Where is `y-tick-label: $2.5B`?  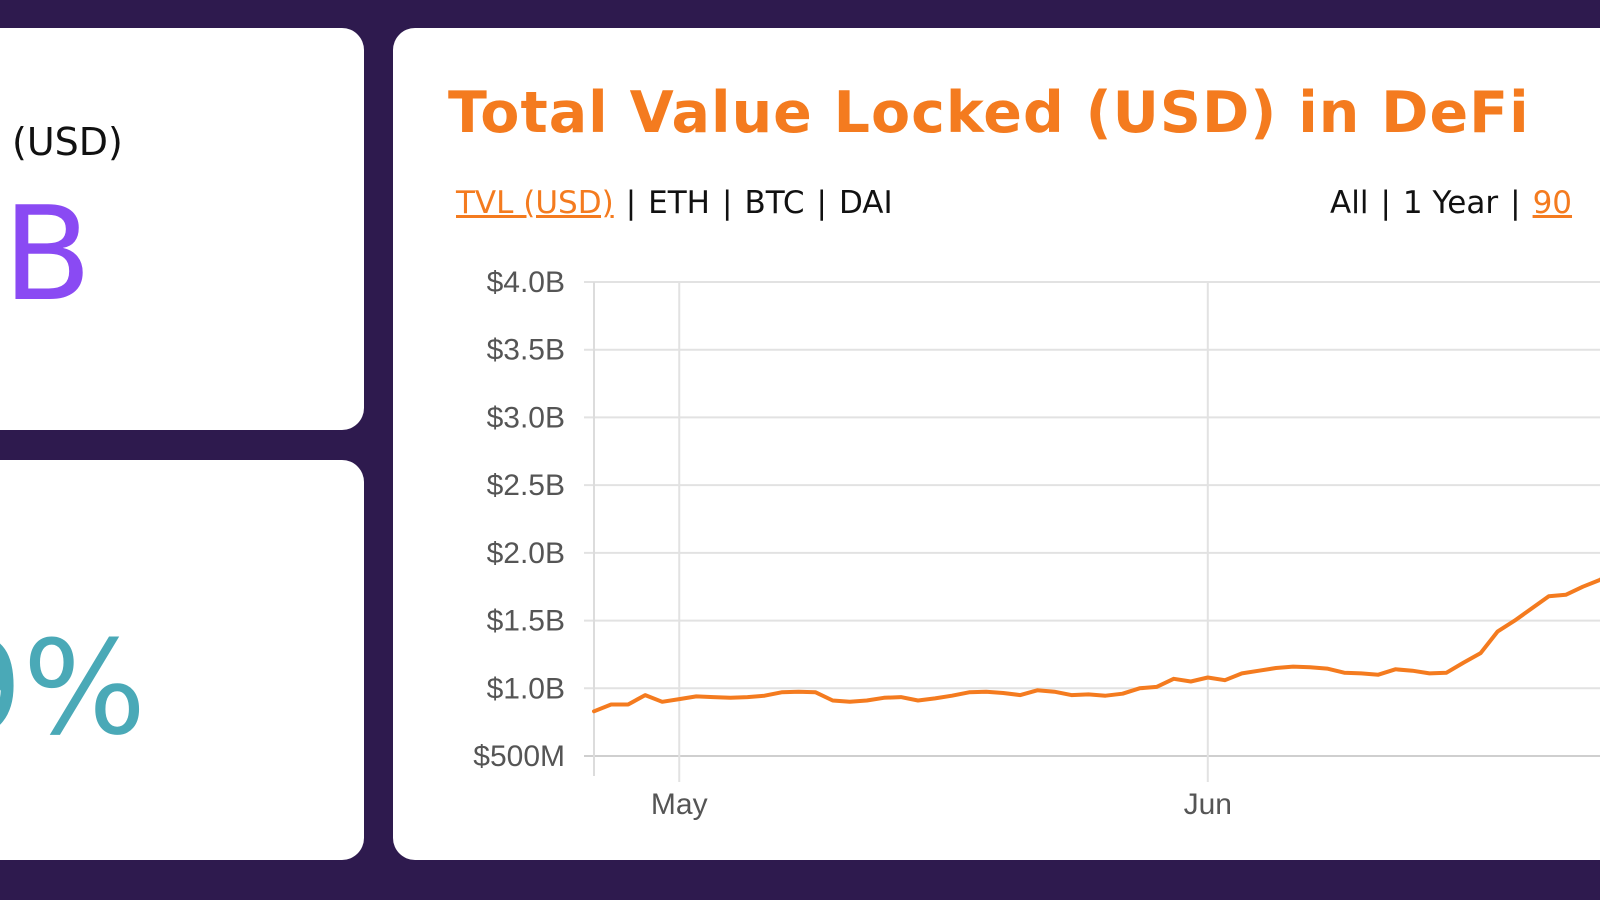
y-tick-label: $2.5B is located at coordinates (526, 485).